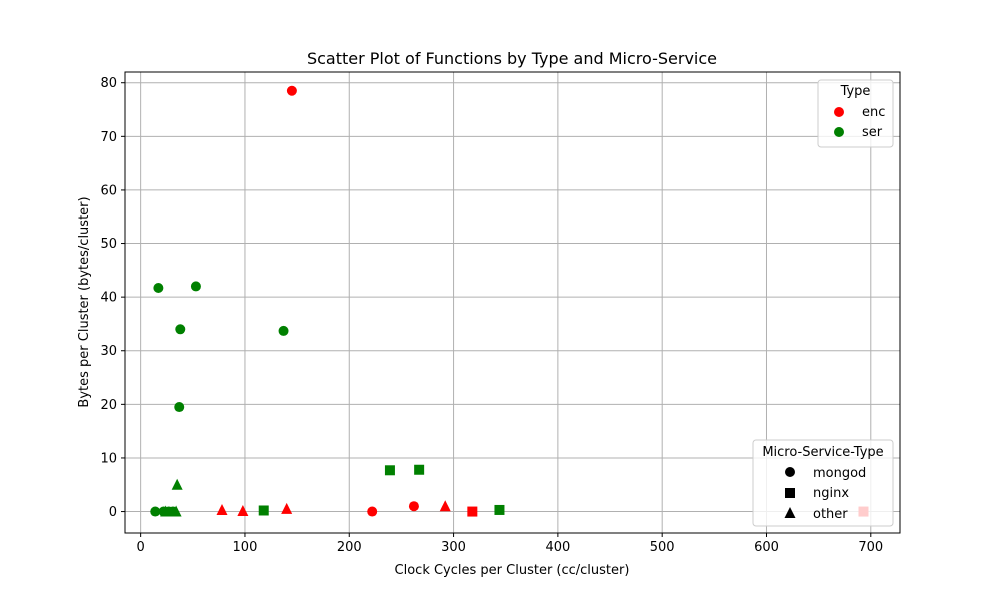 The image size is (1000, 600). What do you see at coordinates (84, 301) in the screenshot?
I see `y-axis-title: Bytes per Cluster (bytes/cluster)` at bounding box center [84, 301].